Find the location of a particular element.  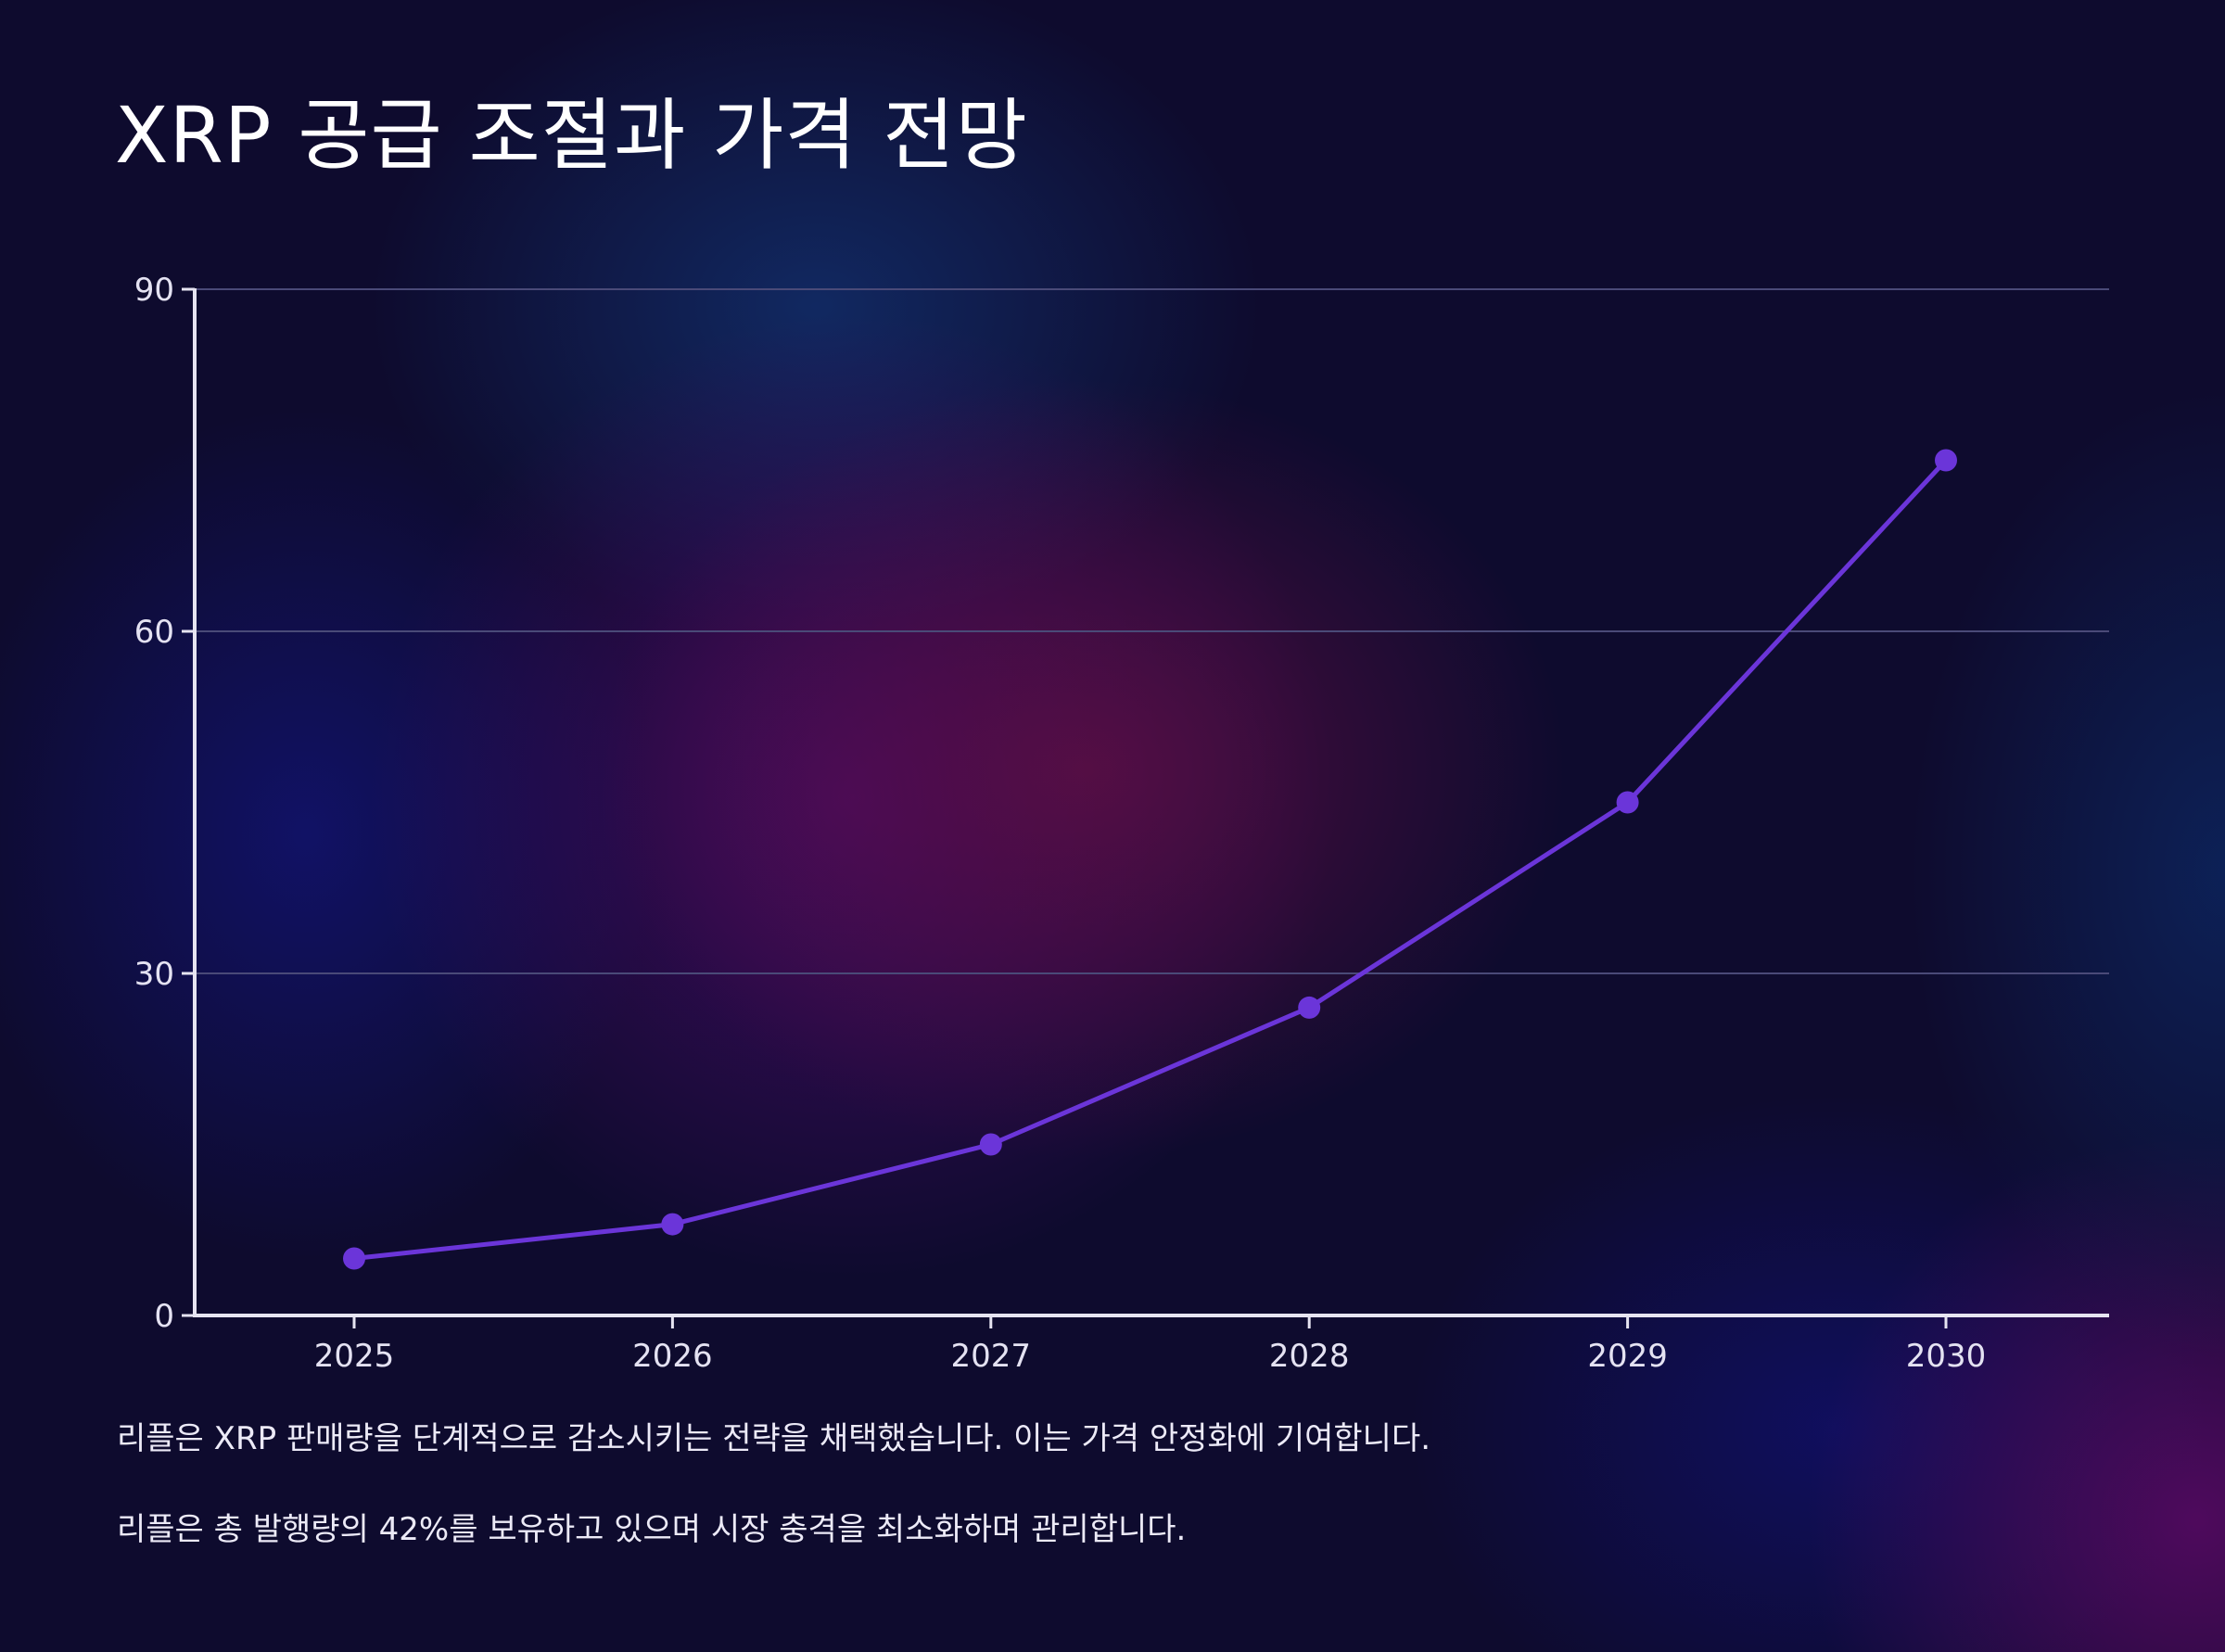

x-tick-label-2025: 2025 is located at coordinates (354, 1356).